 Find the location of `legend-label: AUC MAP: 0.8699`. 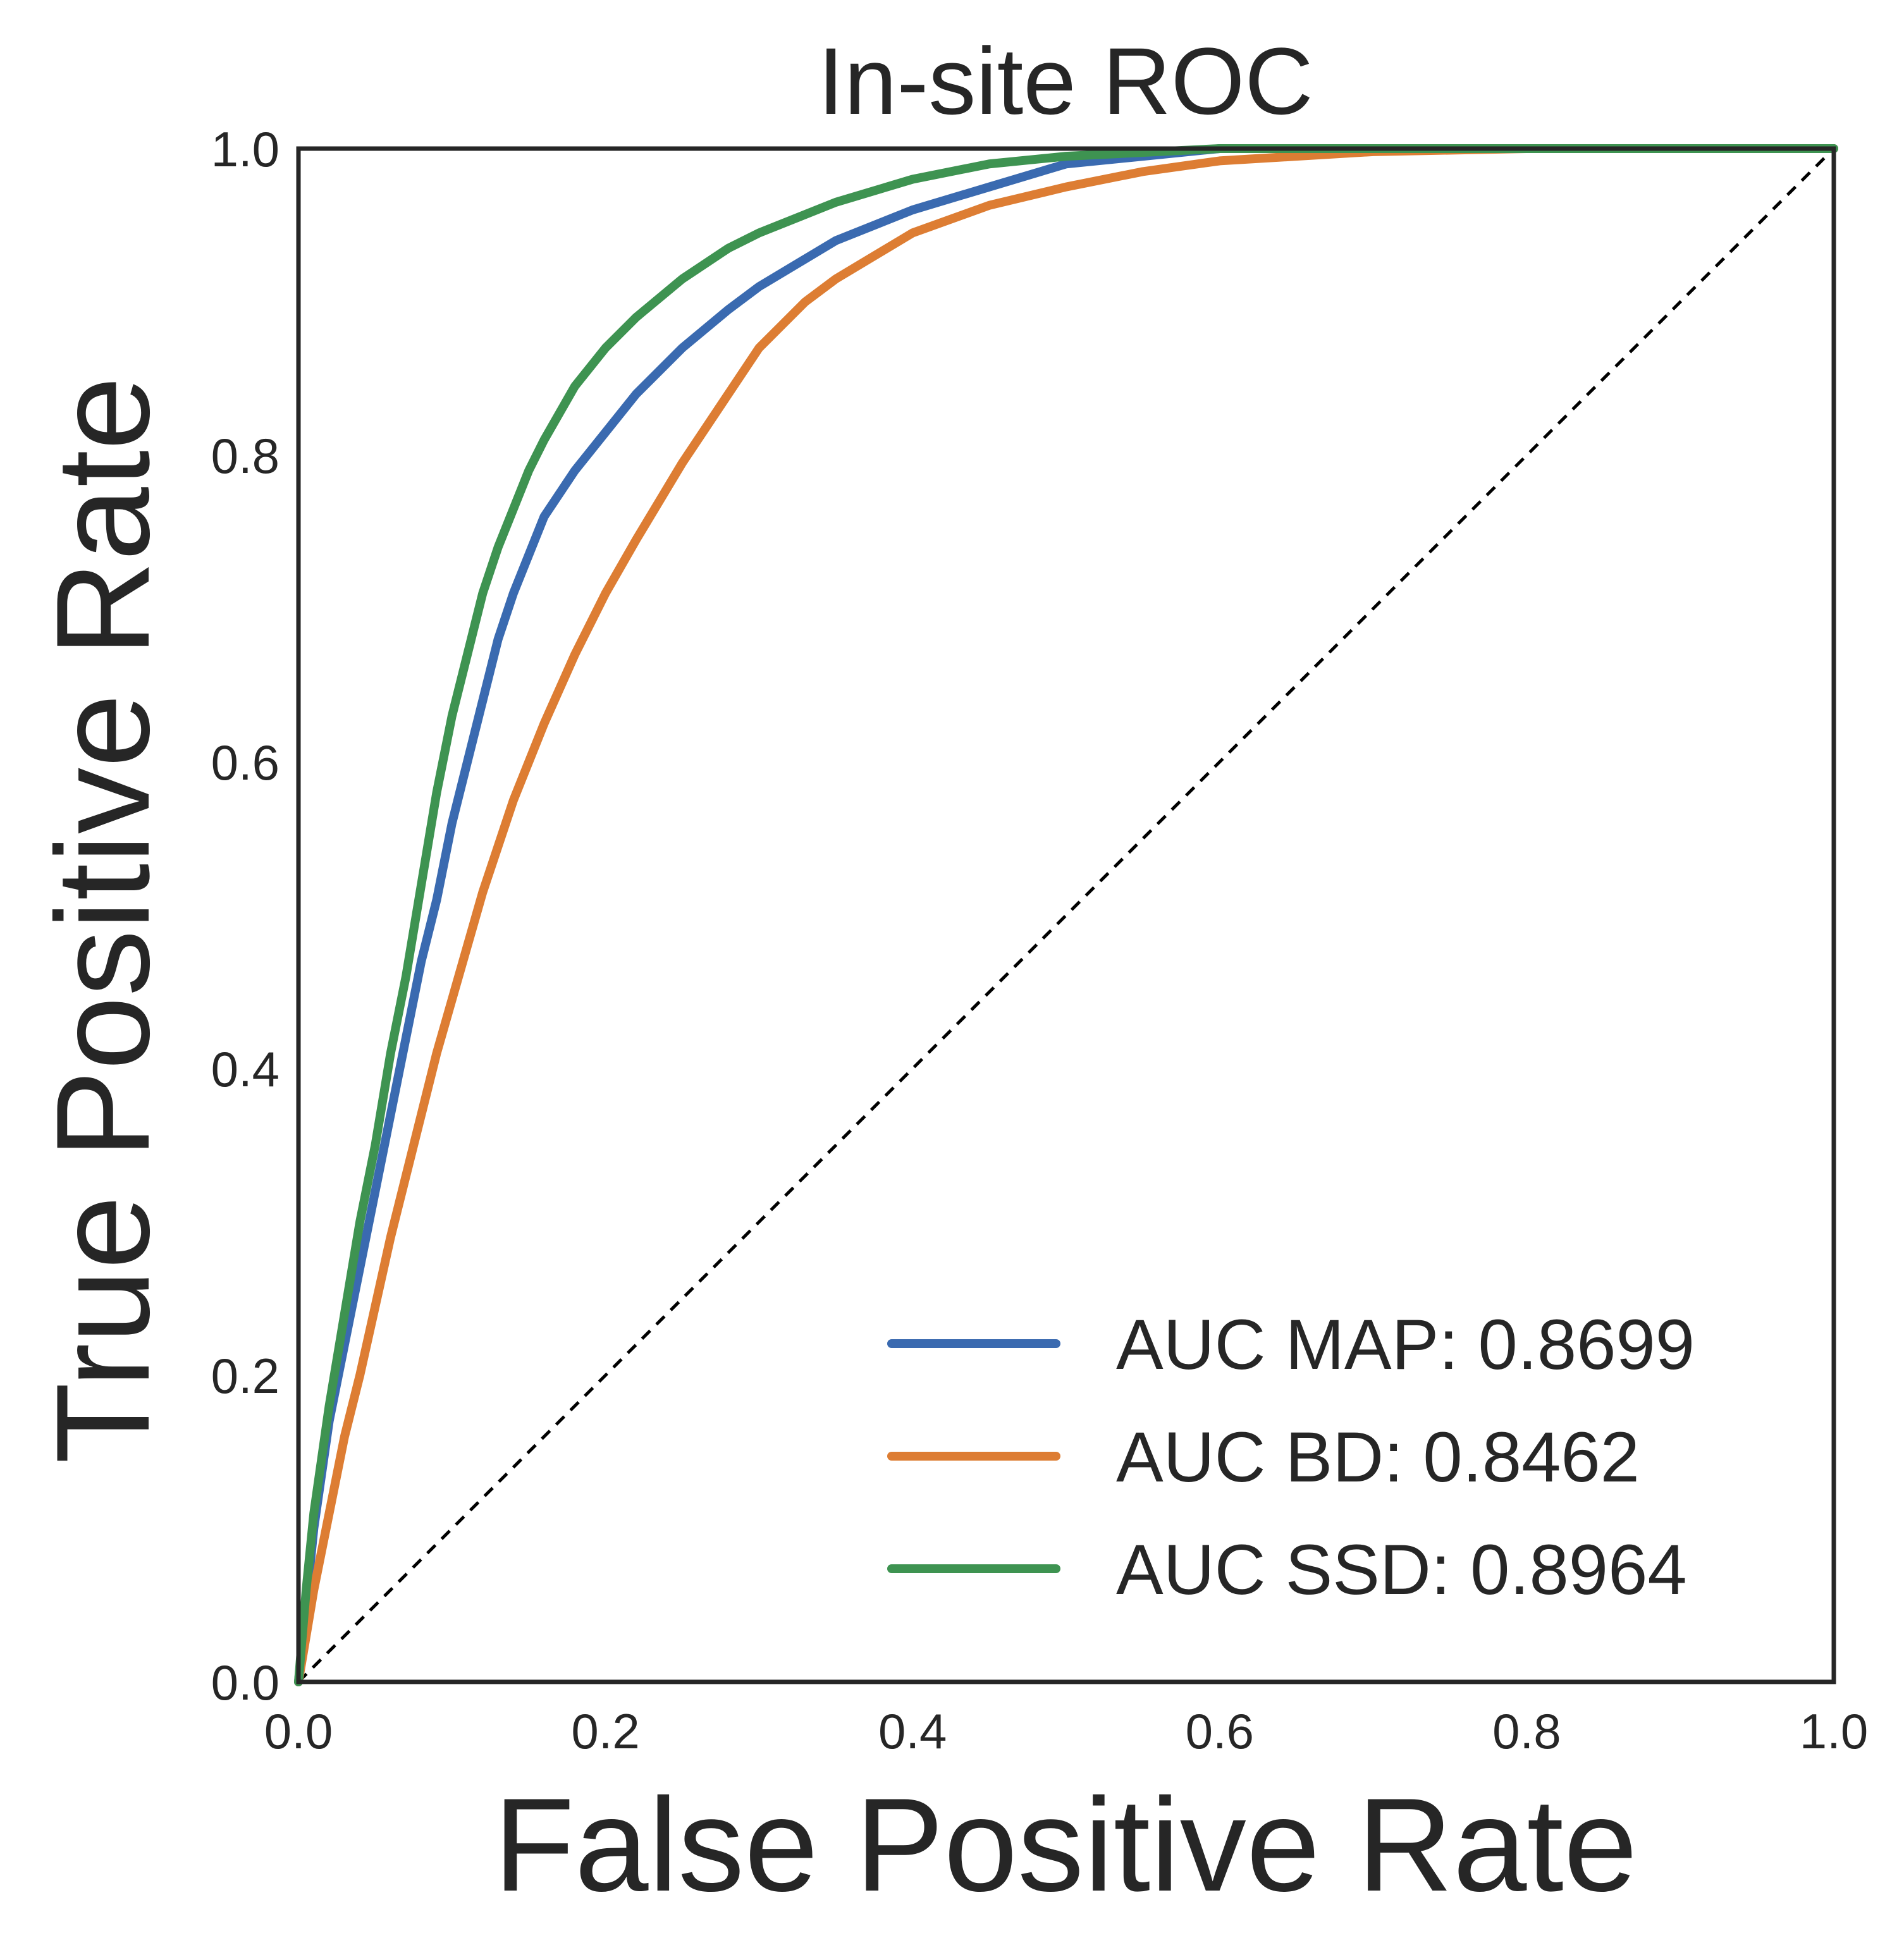

legend-label: AUC MAP: 0.8699 is located at coordinates (1405, 1344).